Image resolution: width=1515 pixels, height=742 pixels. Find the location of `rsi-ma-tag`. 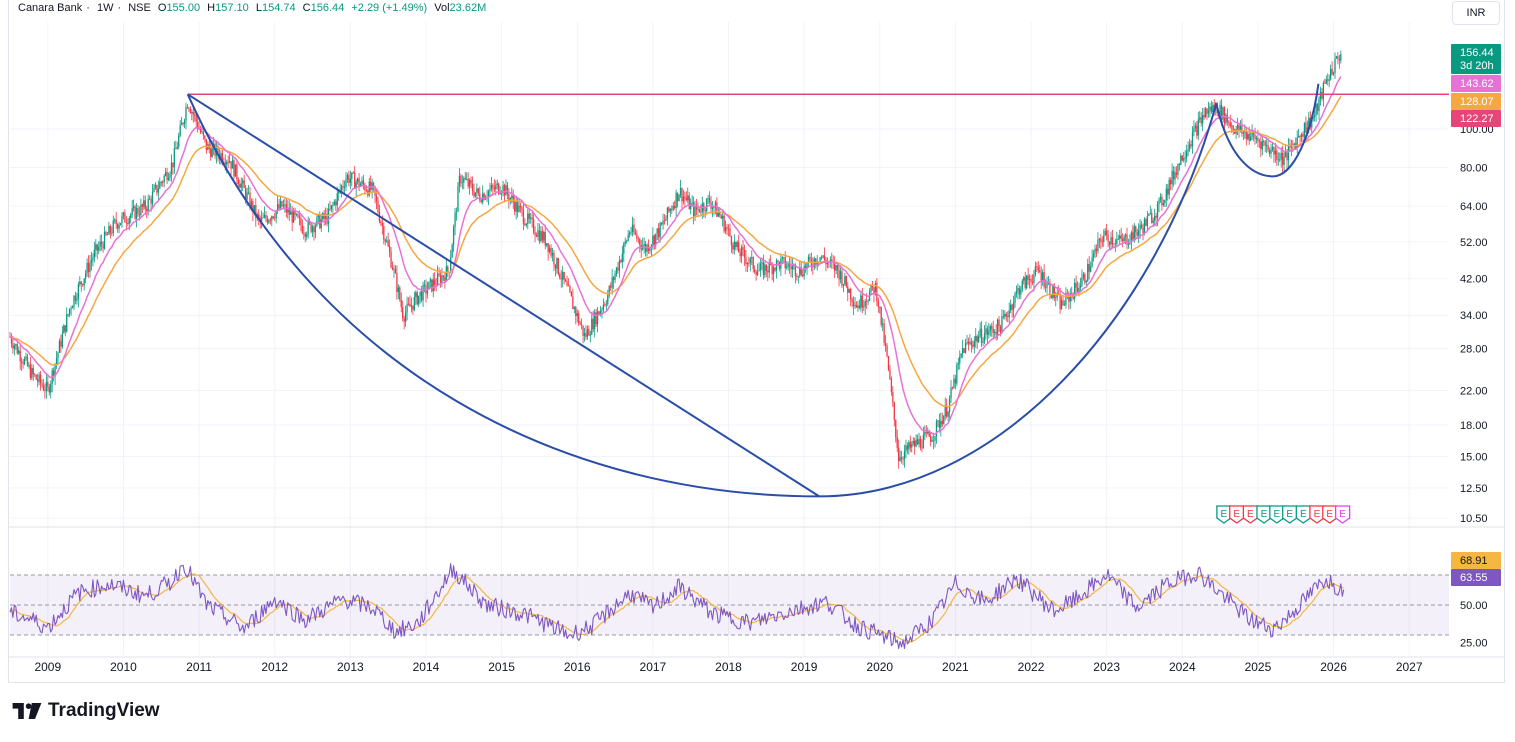

rsi-ma-tag is located at coordinates (1476, 560).